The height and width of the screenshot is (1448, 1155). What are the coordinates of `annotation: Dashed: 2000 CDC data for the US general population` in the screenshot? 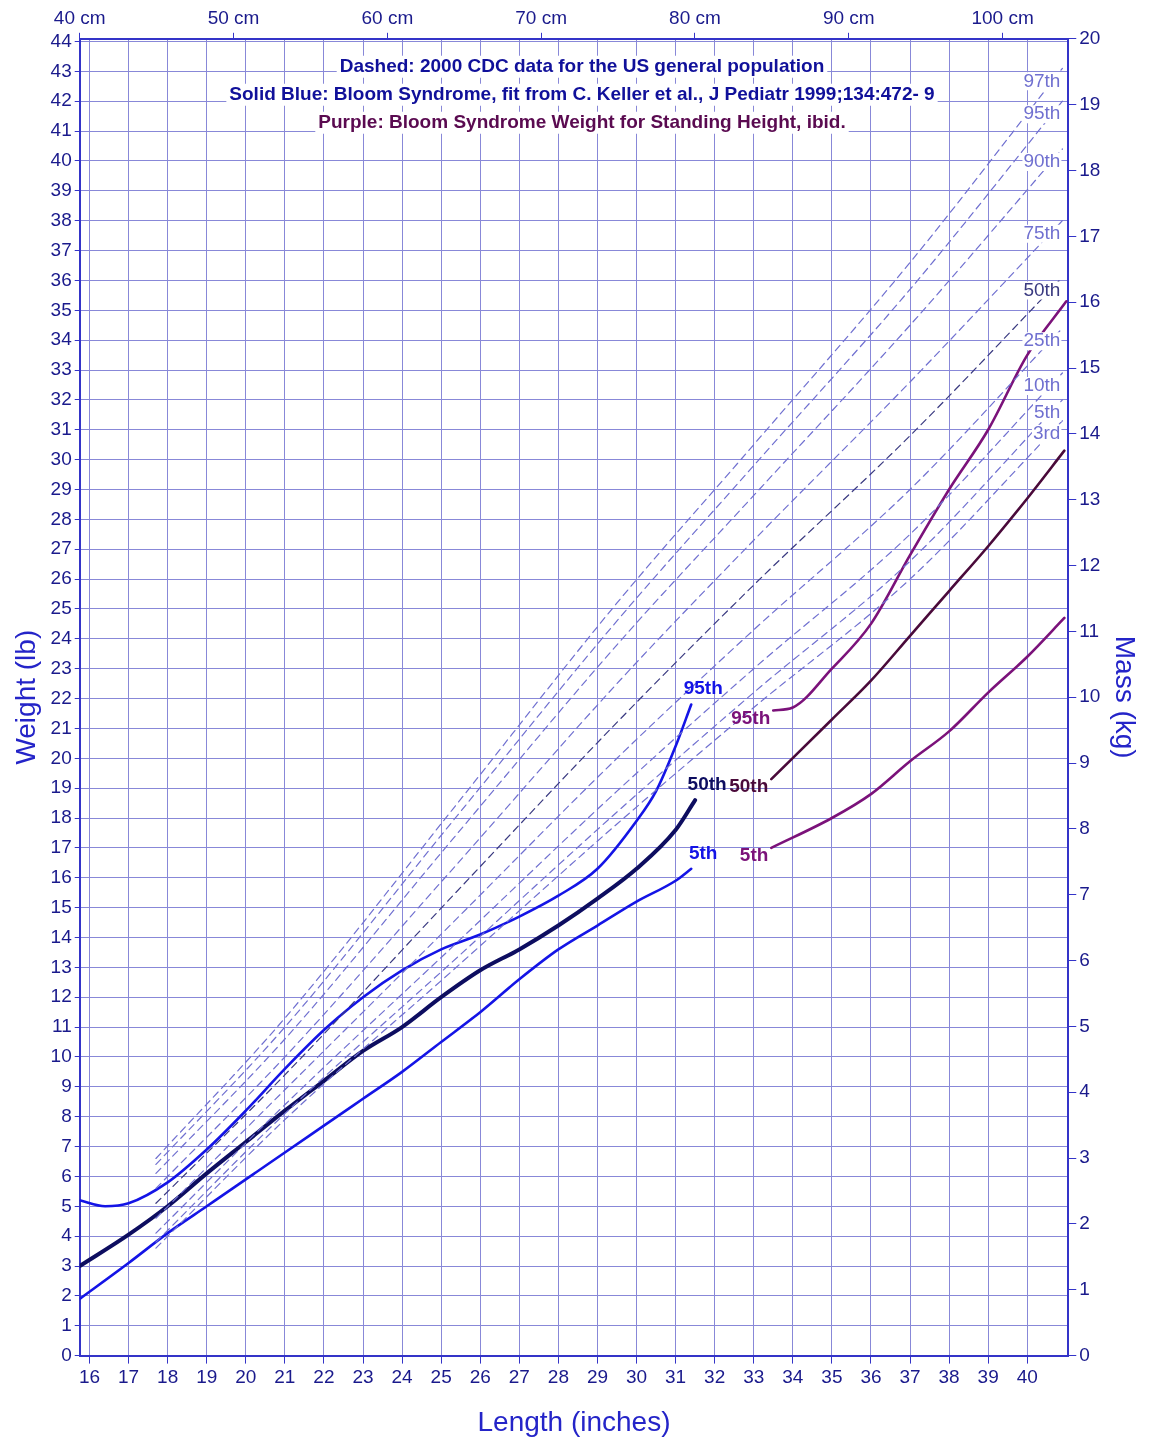 It's located at (582, 66).